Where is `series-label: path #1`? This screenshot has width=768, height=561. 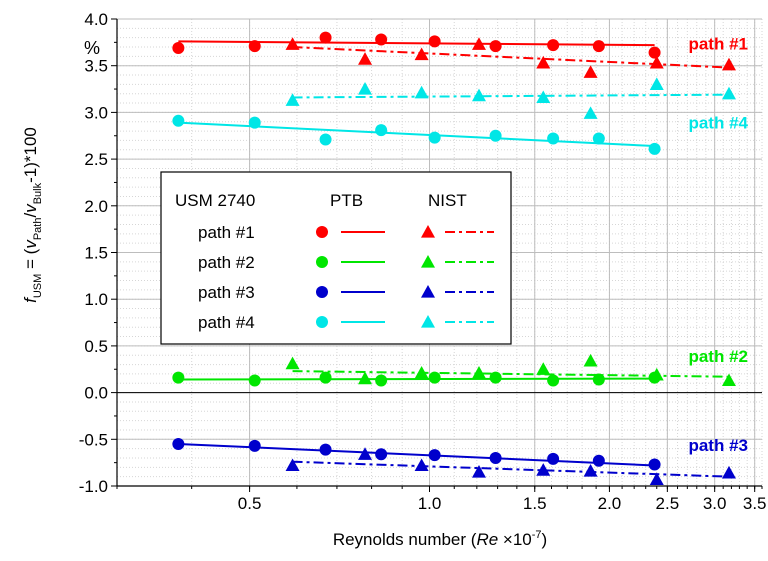
series-label: path #1 is located at coordinates (718, 43).